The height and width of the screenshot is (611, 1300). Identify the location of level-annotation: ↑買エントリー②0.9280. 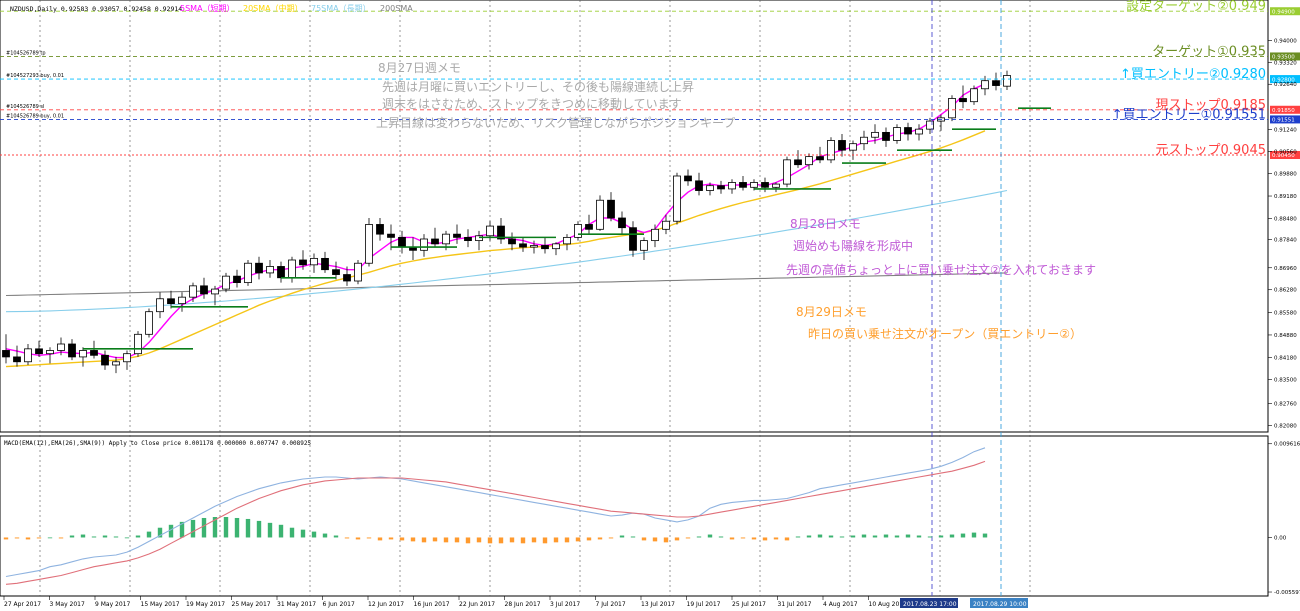
(1193, 74).